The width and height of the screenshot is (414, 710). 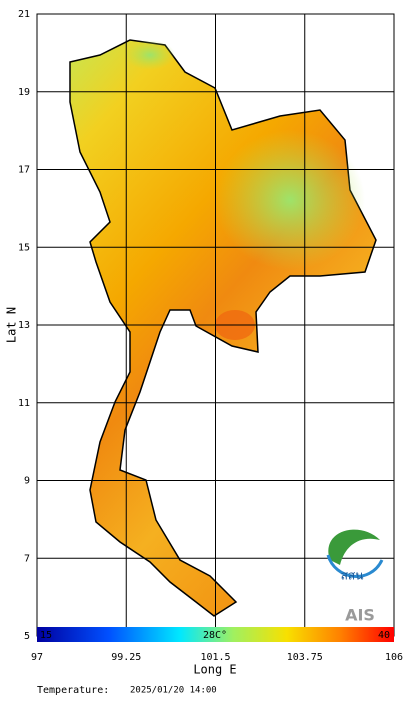 What do you see at coordinates (24, 14) in the screenshot?
I see `y-tick-label: 21` at bounding box center [24, 14].